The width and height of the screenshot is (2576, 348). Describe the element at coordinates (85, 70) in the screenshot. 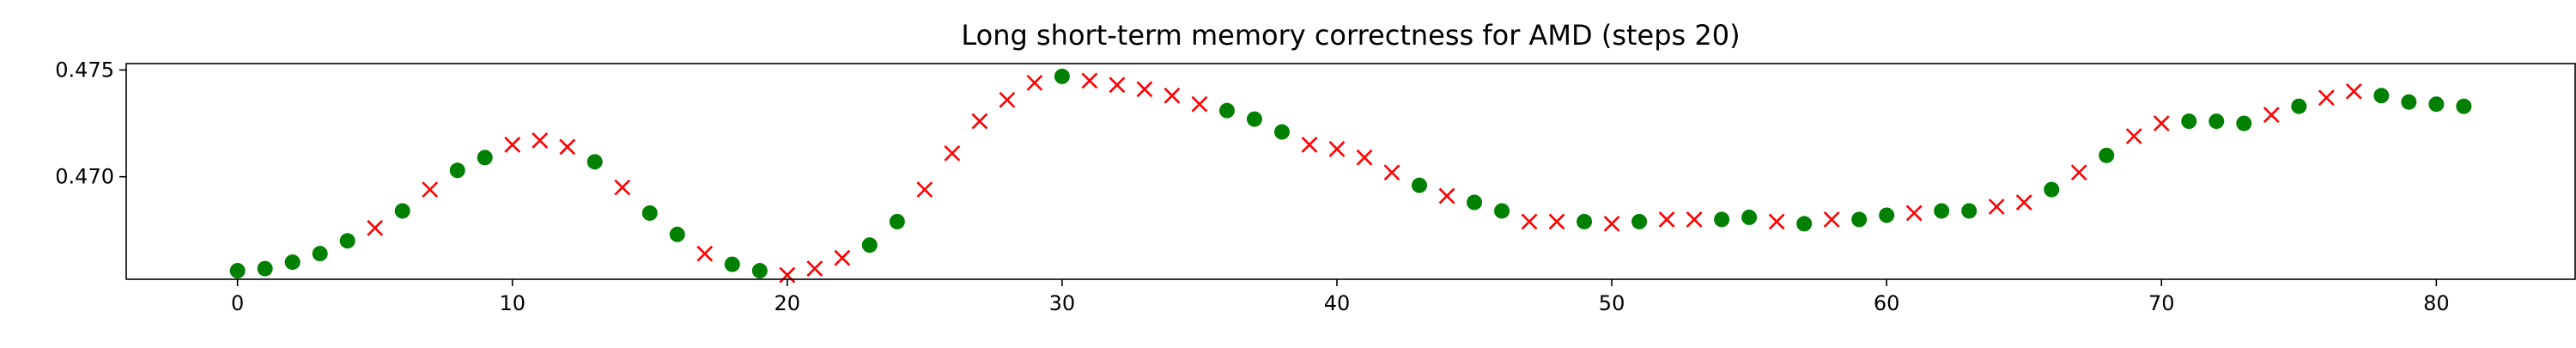

I see `y-tick-label: 0.475` at that location.